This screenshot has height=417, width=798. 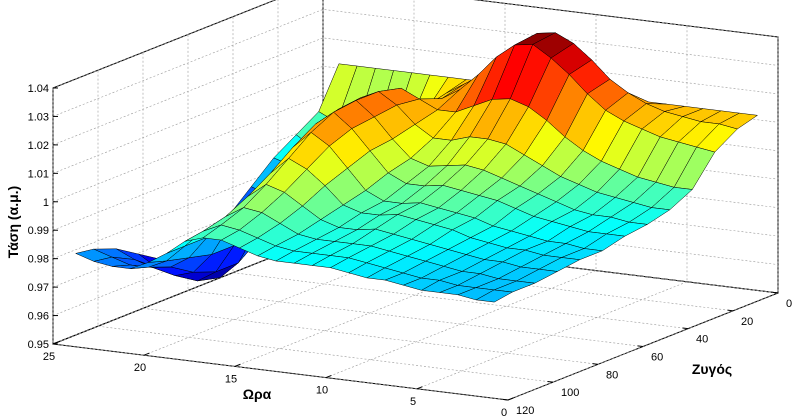 What do you see at coordinates (257, 394) in the screenshot?
I see `x-axis-label: Ωρα` at bounding box center [257, 394].